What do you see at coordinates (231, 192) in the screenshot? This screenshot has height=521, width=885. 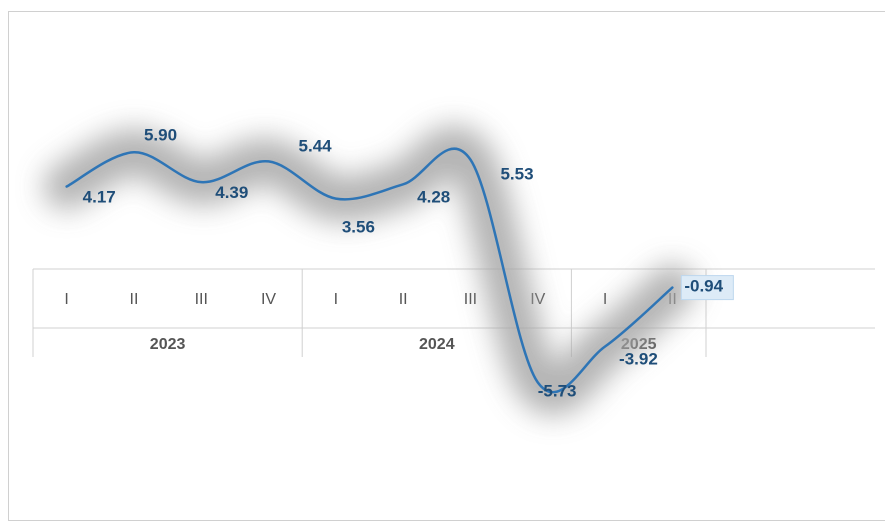 I see `data-label: 4.39` at bounding box center [231, 192].